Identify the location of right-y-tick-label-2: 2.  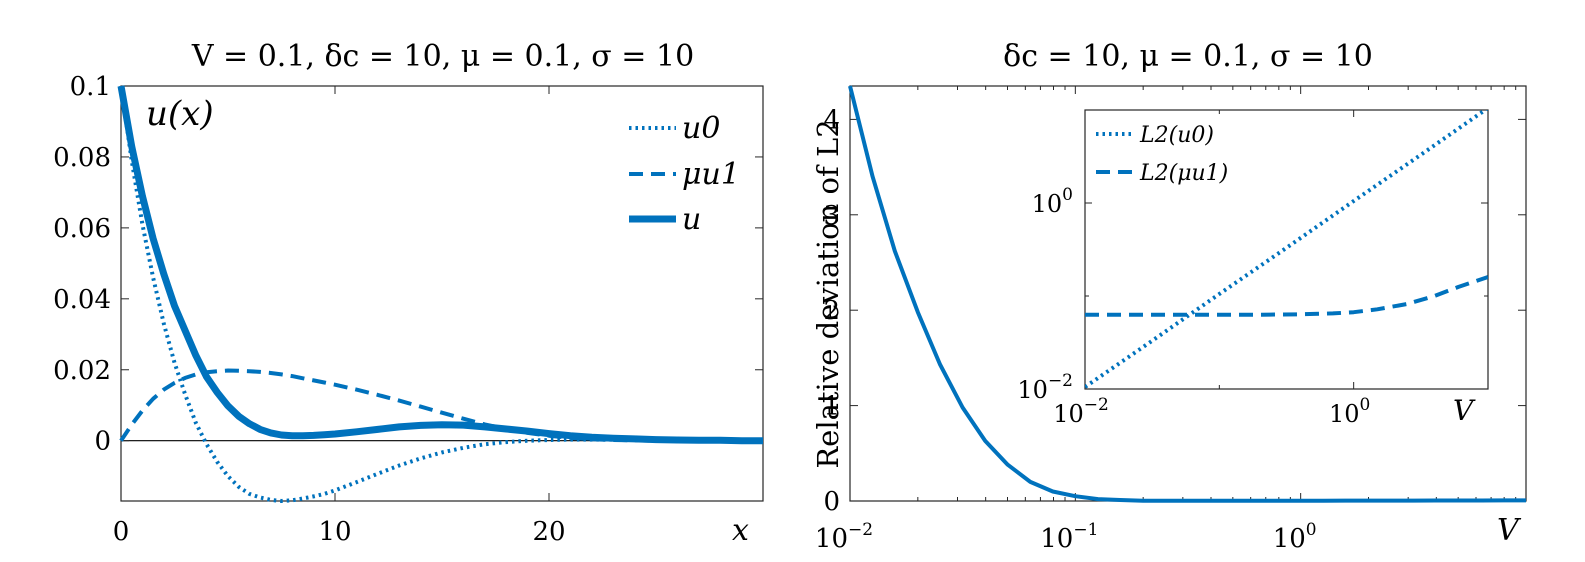
(831, 311).